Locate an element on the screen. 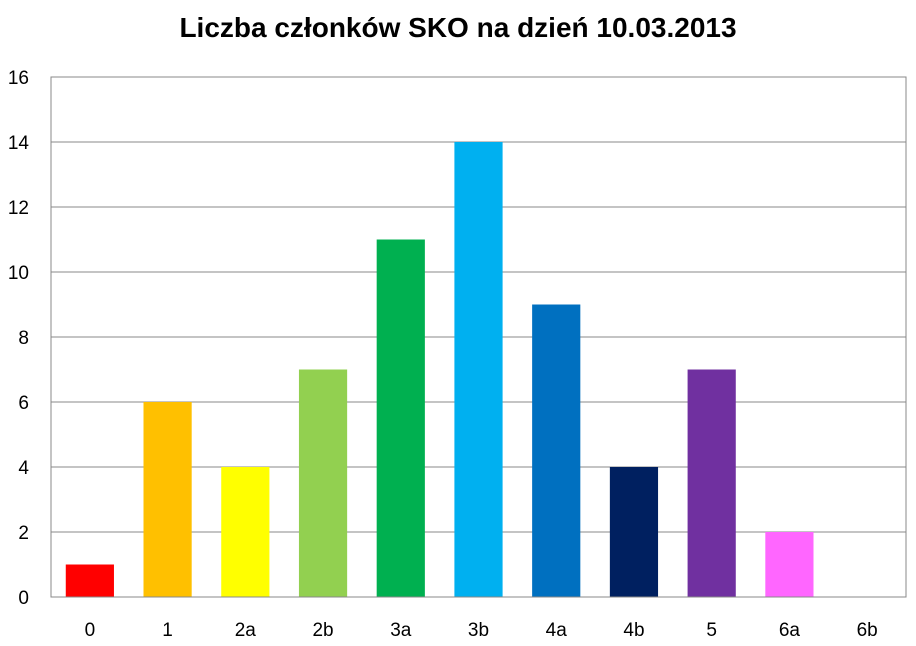  y-tick-label-5: 10 is located at coordinates (18, 273).